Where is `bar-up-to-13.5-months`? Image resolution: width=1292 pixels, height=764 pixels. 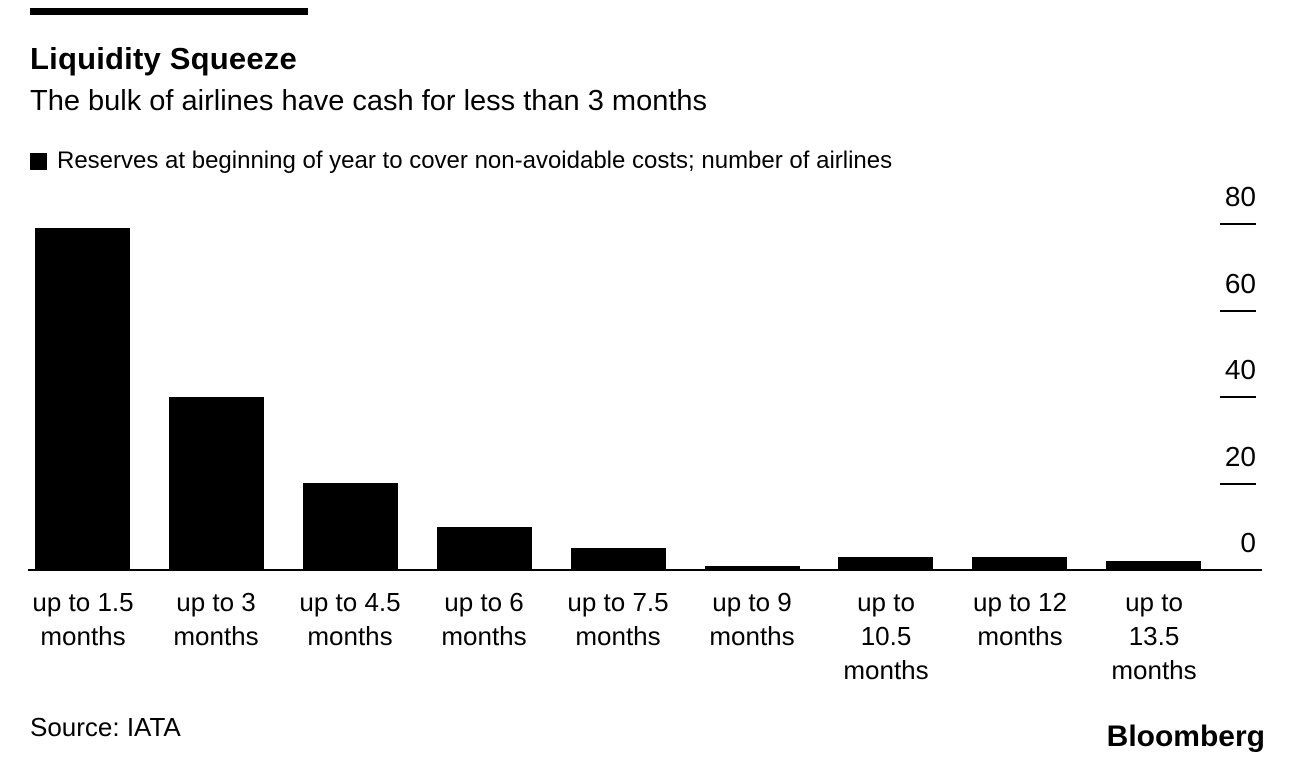
bar-up-to-13.5-months is located at coordinates (1153, 565).